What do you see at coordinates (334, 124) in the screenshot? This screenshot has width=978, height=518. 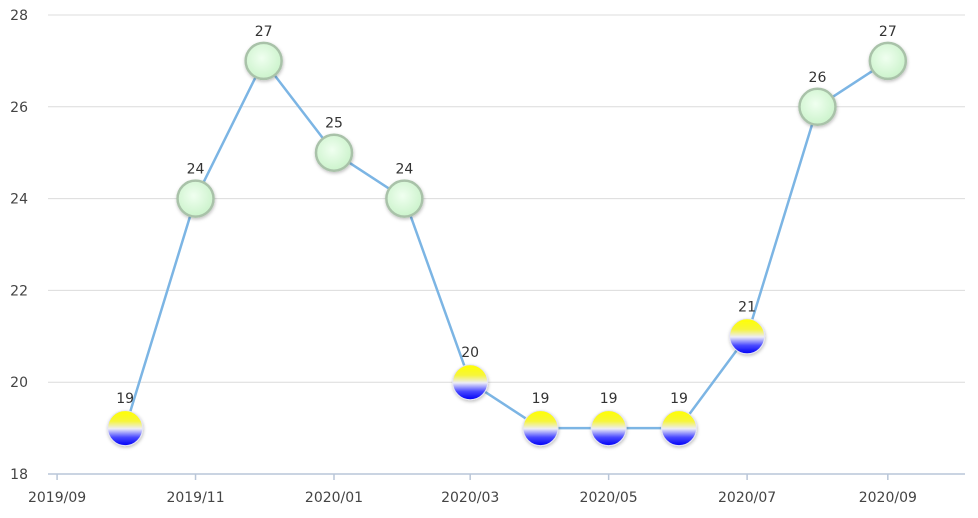 I see `data-label: 25` at bounding box center [334, 124].